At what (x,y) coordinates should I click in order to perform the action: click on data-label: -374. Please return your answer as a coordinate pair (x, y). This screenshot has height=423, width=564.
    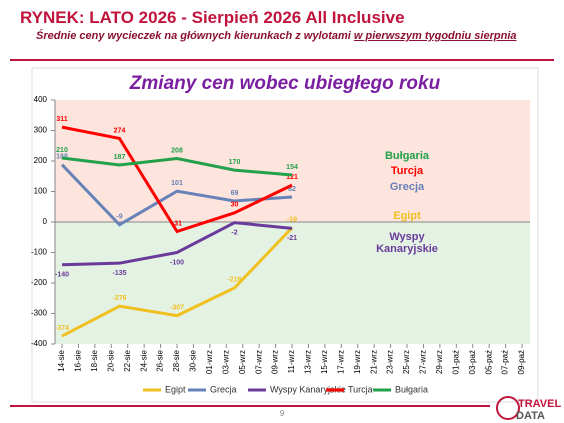
    Looking at the image, I should click on (62, 328).